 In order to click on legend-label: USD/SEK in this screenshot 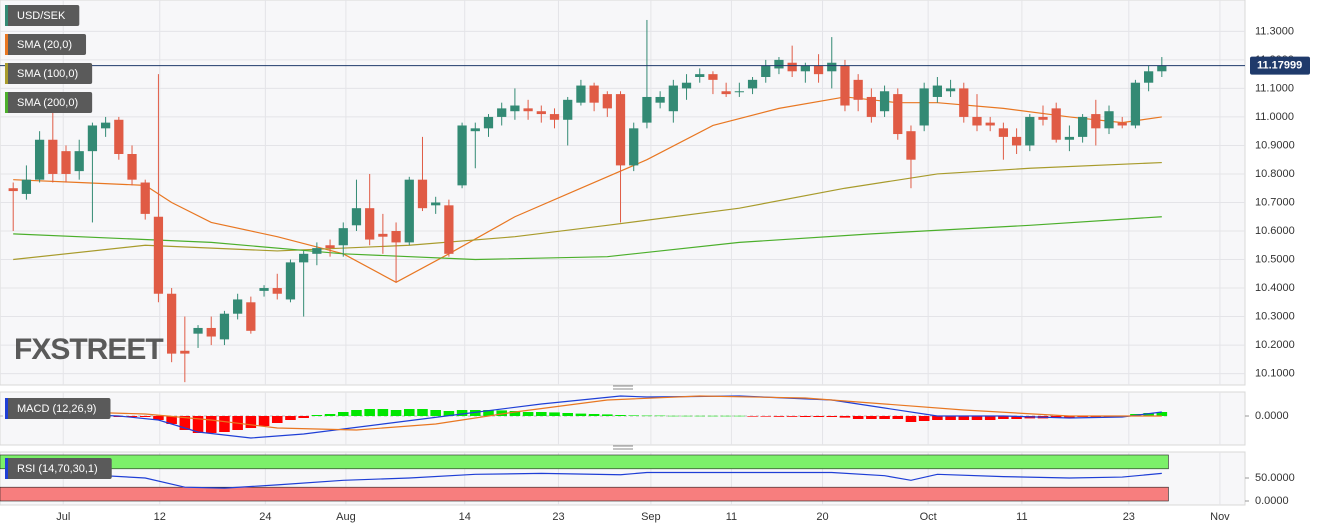, I will do `click(41, 16)`.